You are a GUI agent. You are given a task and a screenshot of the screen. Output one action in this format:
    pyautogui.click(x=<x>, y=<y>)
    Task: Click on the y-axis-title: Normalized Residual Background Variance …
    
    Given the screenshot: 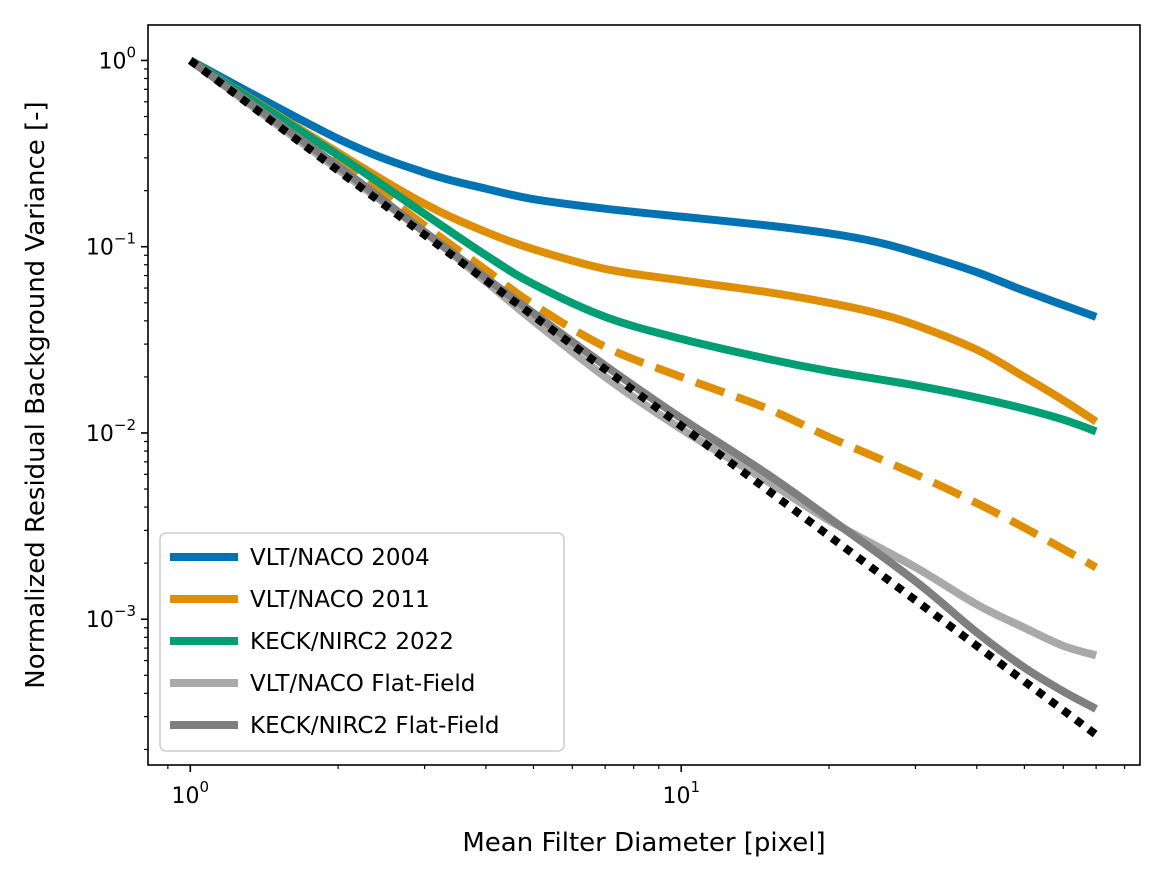 What is the action you would take?
    pyautogui.click(x=36, y=394)
    